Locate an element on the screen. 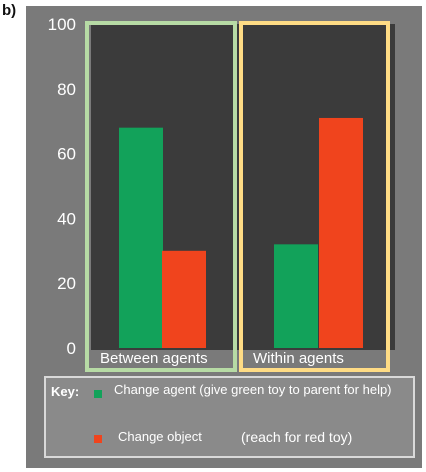  legend-swatch-change-object is located at coordinates (98, 439).